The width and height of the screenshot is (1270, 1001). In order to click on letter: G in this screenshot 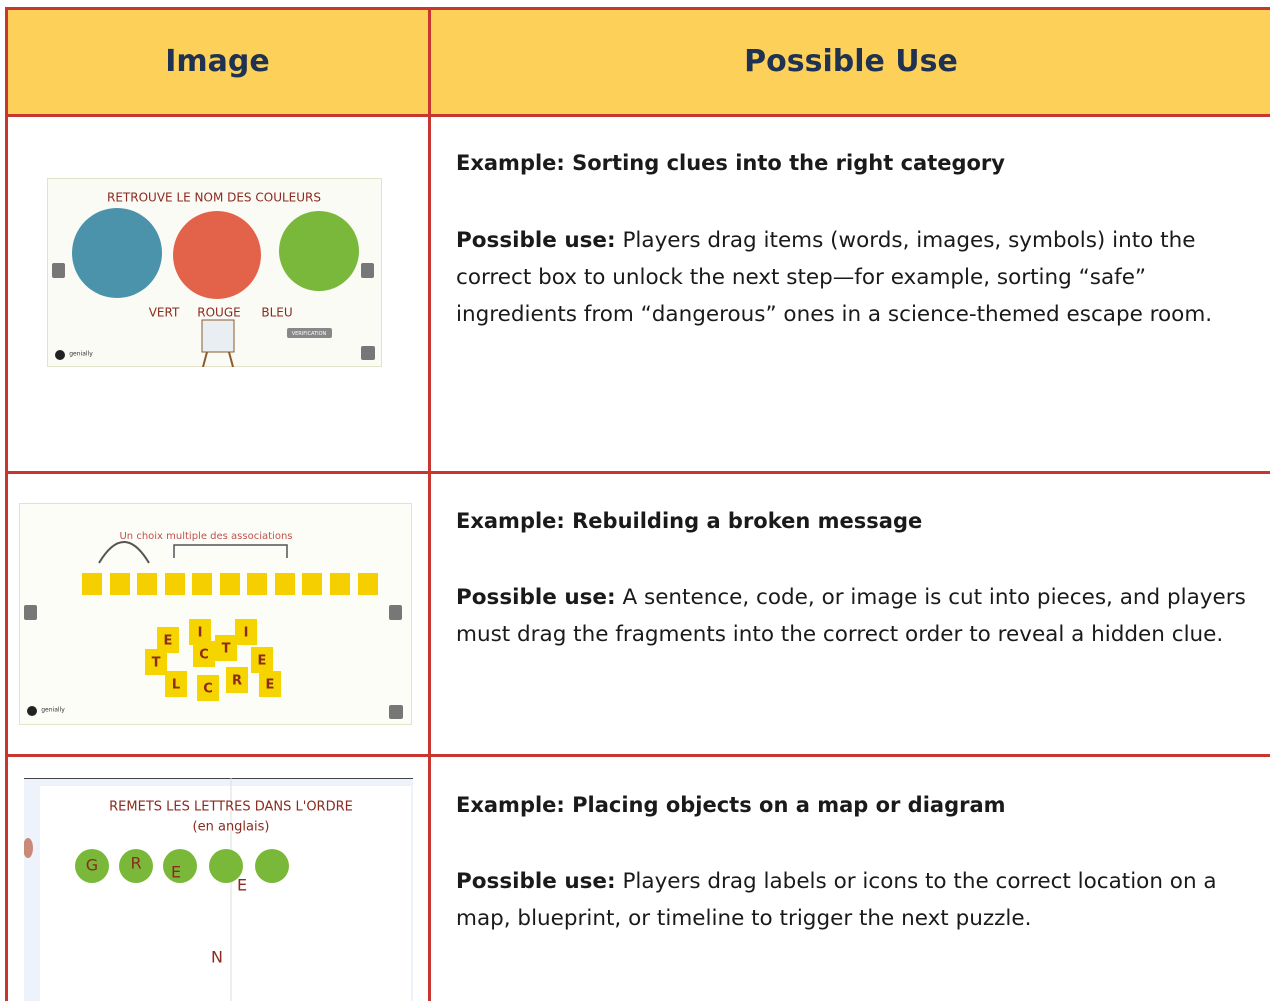, I will do `click(92, 865)`.